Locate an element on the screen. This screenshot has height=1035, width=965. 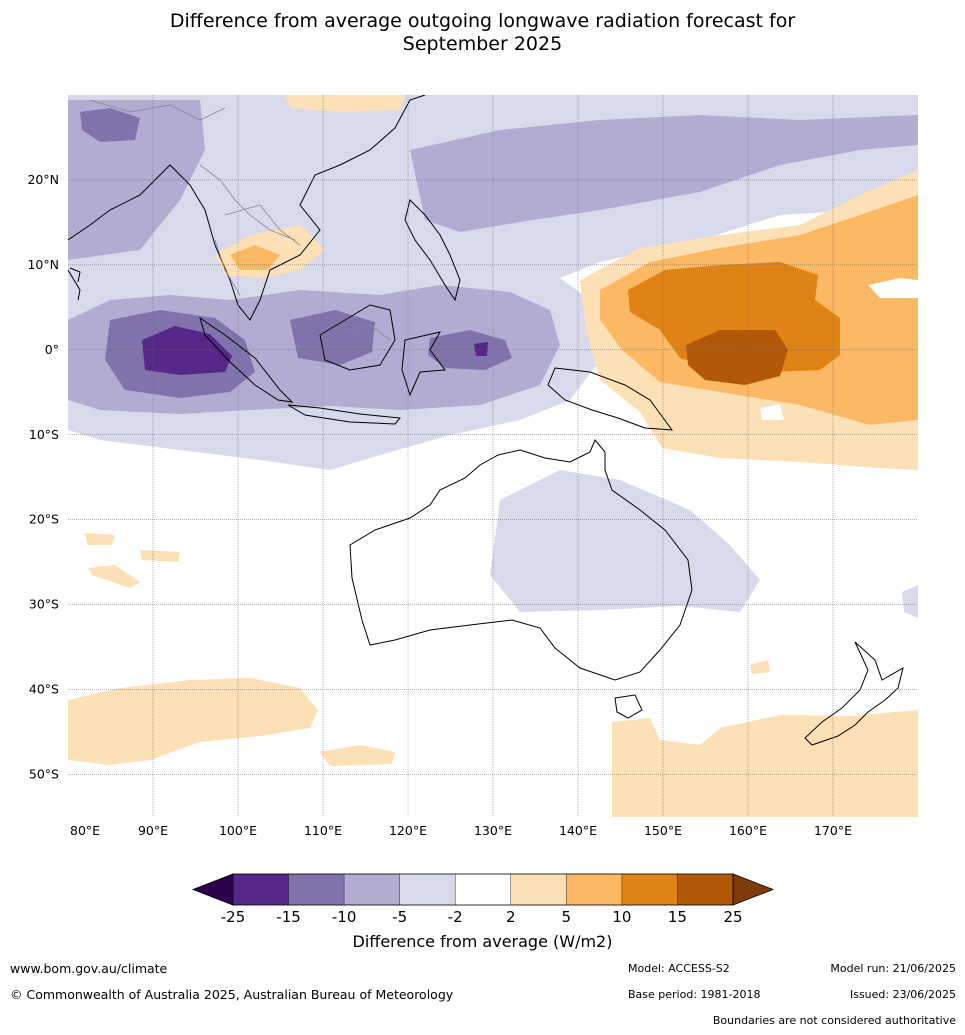
sumatra-coastline is located at coordinates (246, 359).